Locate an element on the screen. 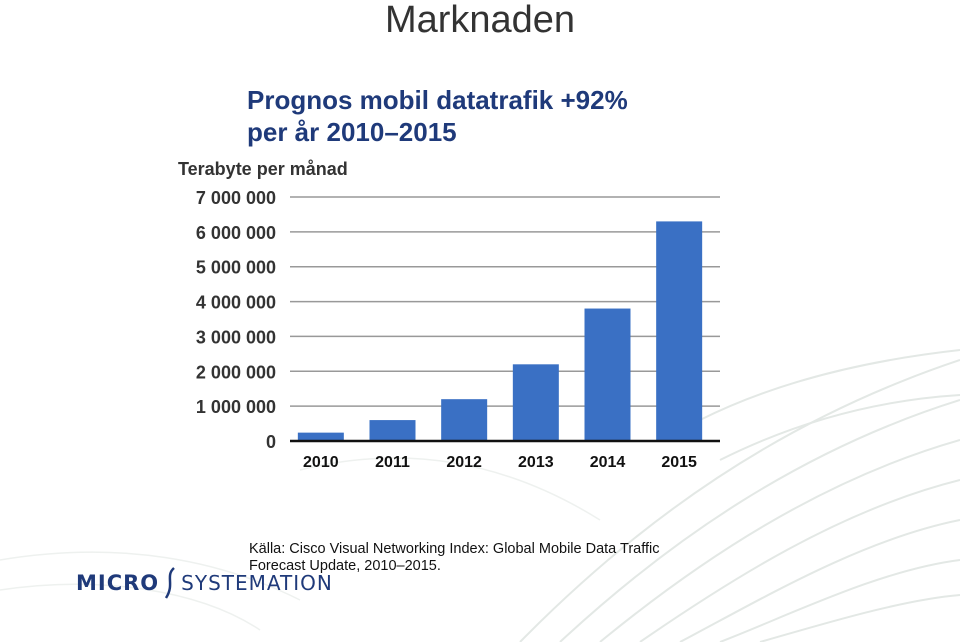 Image resolution: width=960 pixels, height=642 pixels. y-tick-label-1: 1 000 000 is located at coordinates (236, 407).